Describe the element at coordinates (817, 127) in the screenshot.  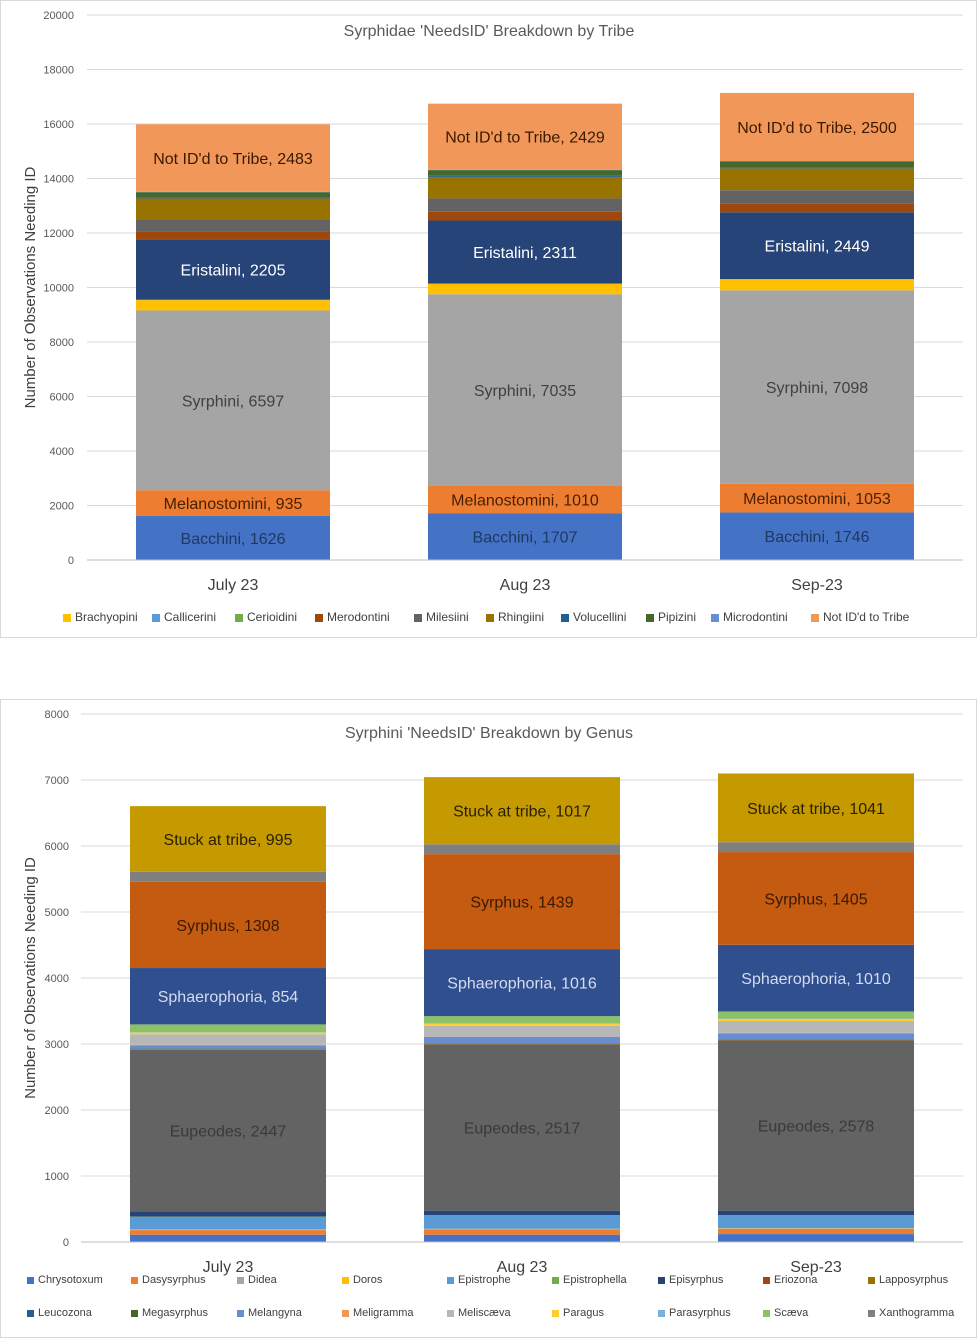
I see `bar-segment-not-id-d-to-tribe` at that location.